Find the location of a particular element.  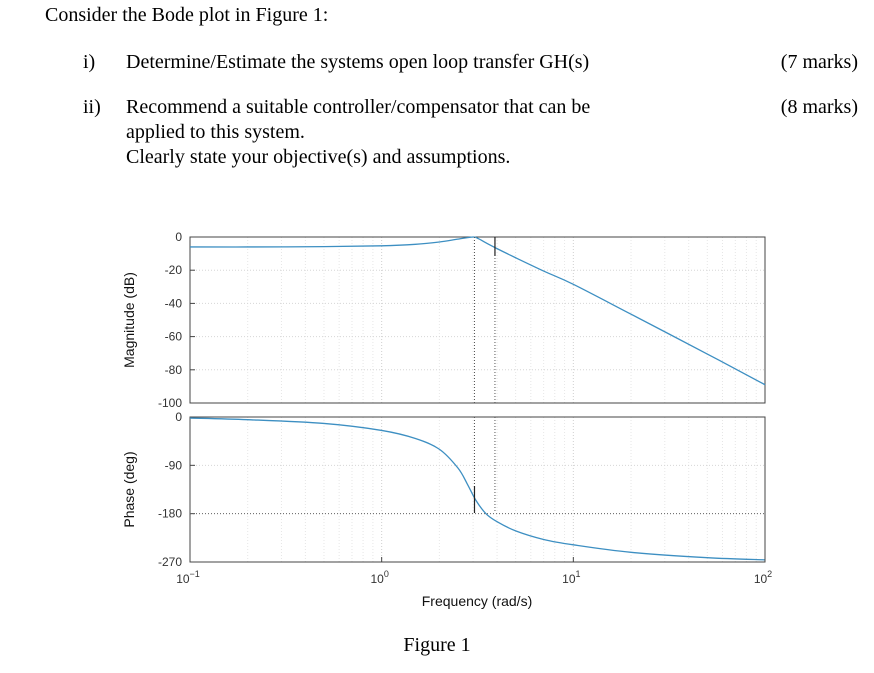

y-tick-label: -60 is located at coordinates (174, 337).